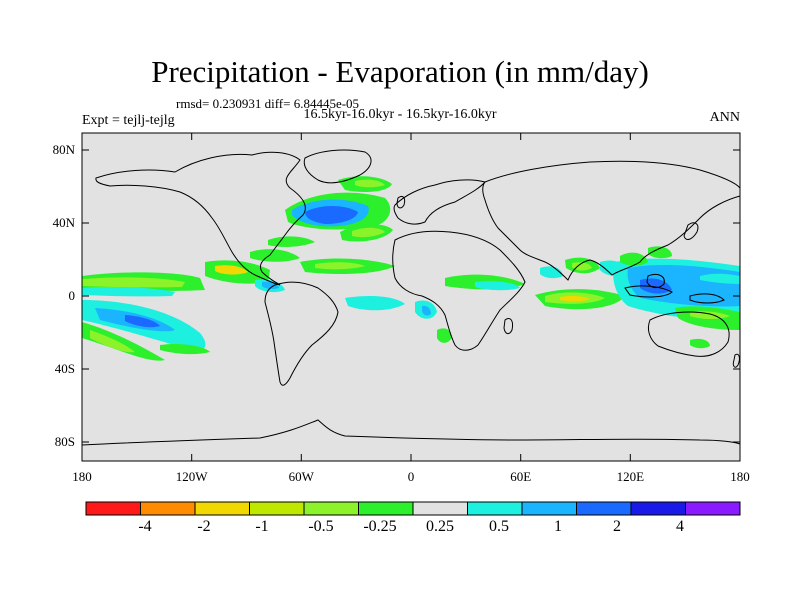 The height and width of the screenshot is (600, 800). What do you see at coordinates (340, 266) in the screenshot?
I see `region-atlantic-itcz-core` at bounding box center [340, 266].